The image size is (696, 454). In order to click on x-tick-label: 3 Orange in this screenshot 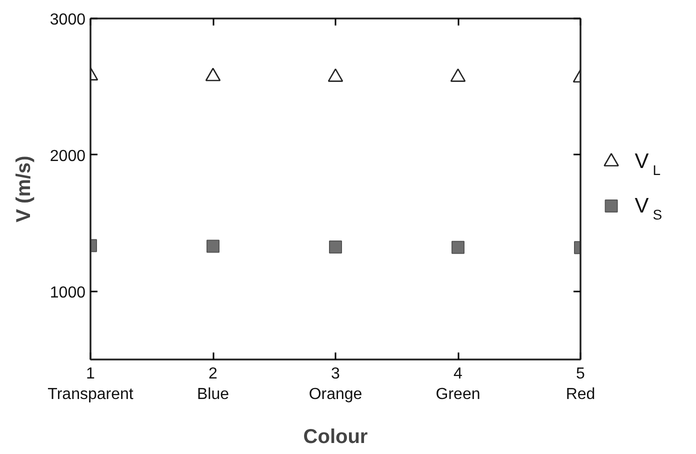, I will do `click(335, 384)`.